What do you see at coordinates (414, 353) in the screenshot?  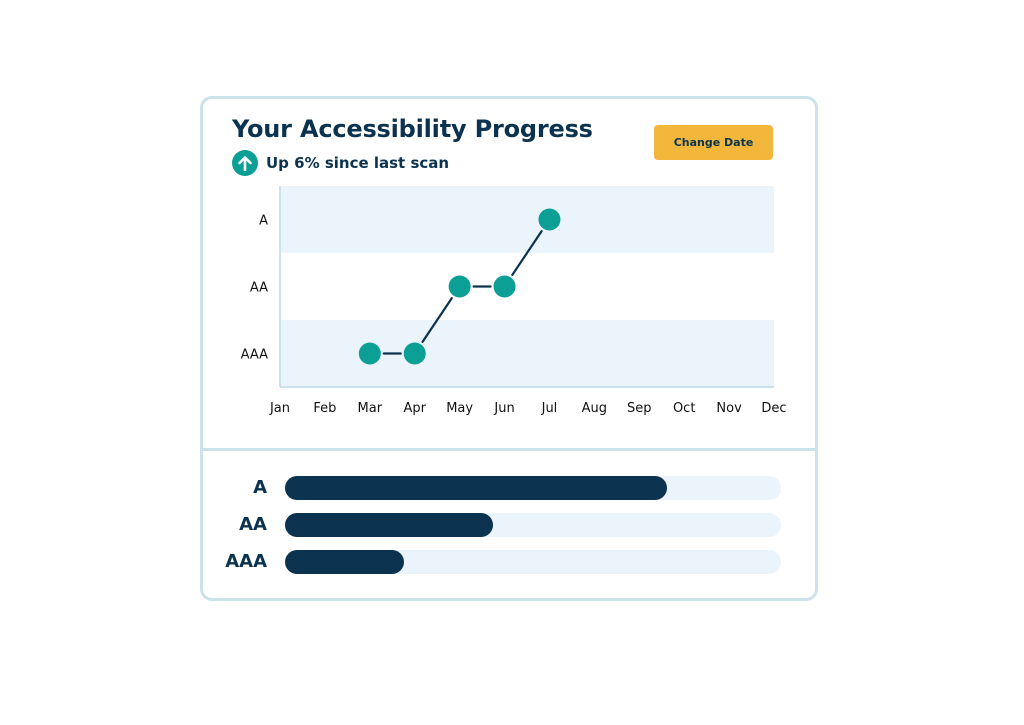 I see `data-point-apr` at bounding box center [414, 353].